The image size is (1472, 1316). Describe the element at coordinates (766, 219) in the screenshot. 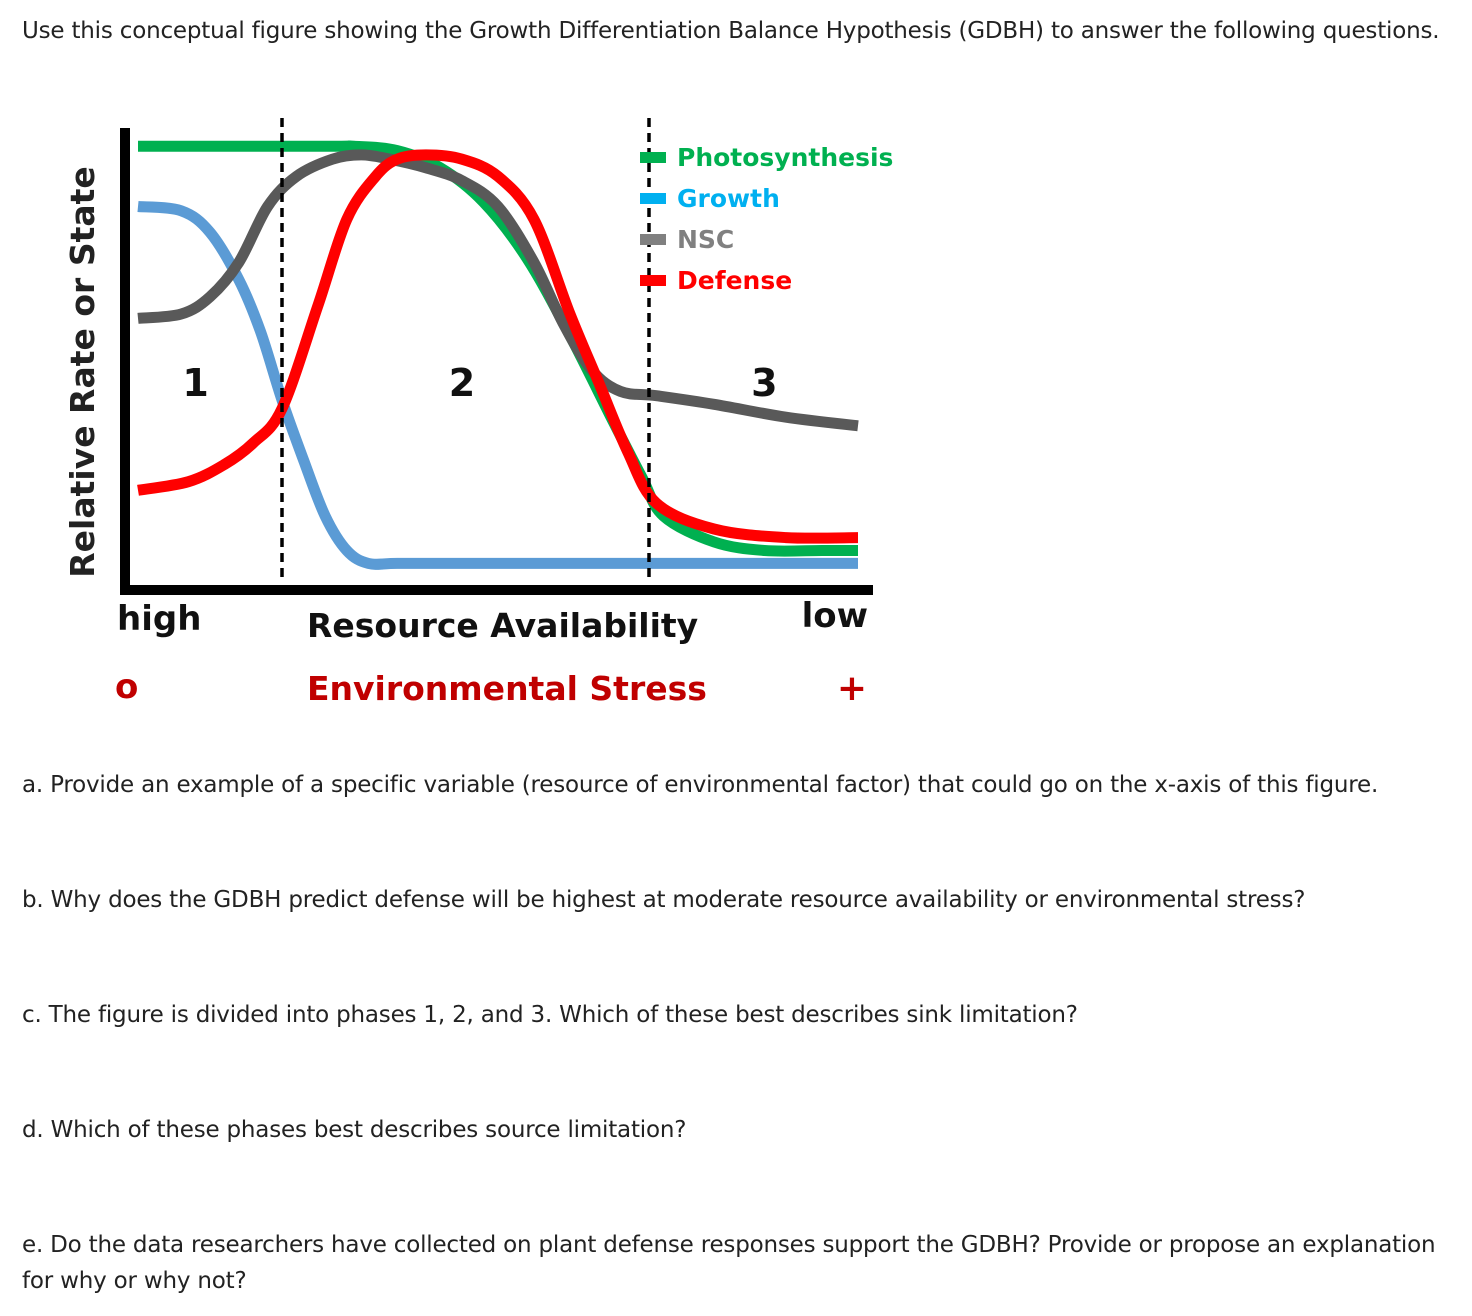

I see `legend: Photosynthesis Growth NSC Defense` at that location.